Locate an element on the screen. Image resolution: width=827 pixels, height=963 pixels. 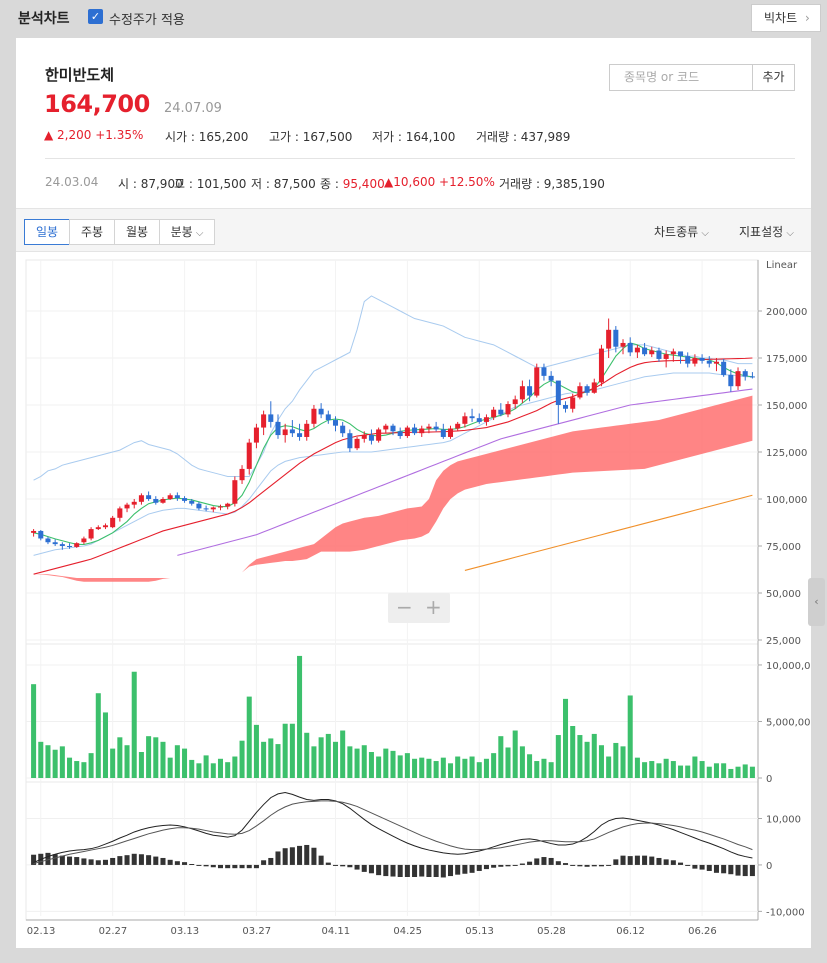
chevron-right-icon: › is located at coordinates (807, 18).